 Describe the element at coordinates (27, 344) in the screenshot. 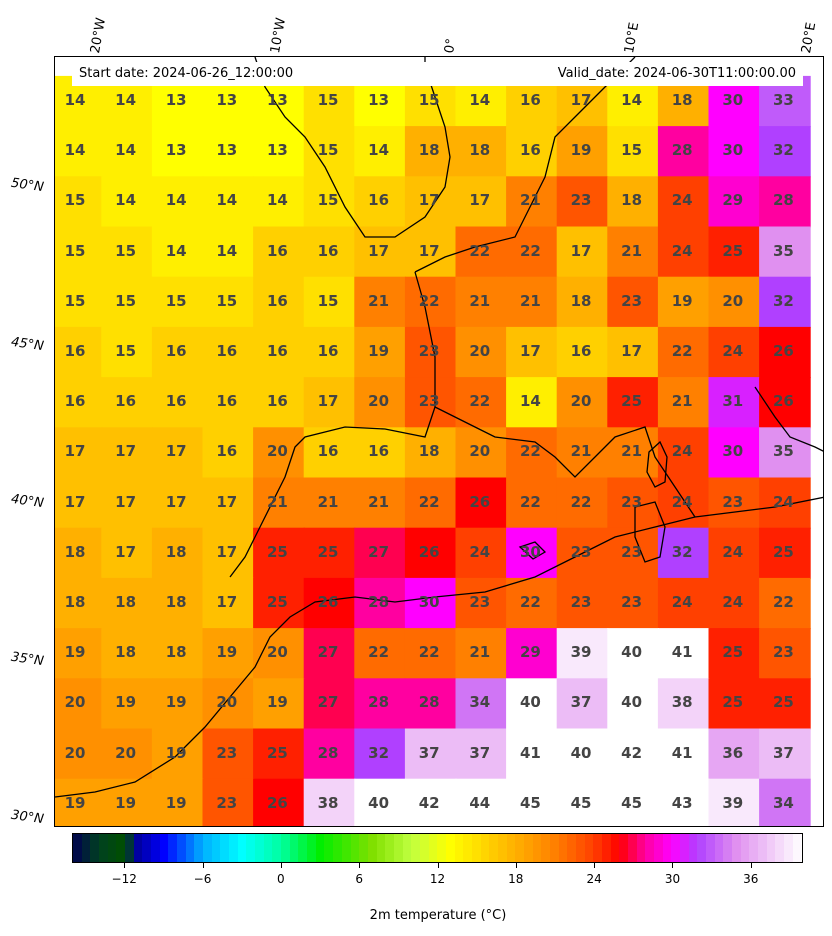

I see `lat-label-45n: 45°N` at that location.